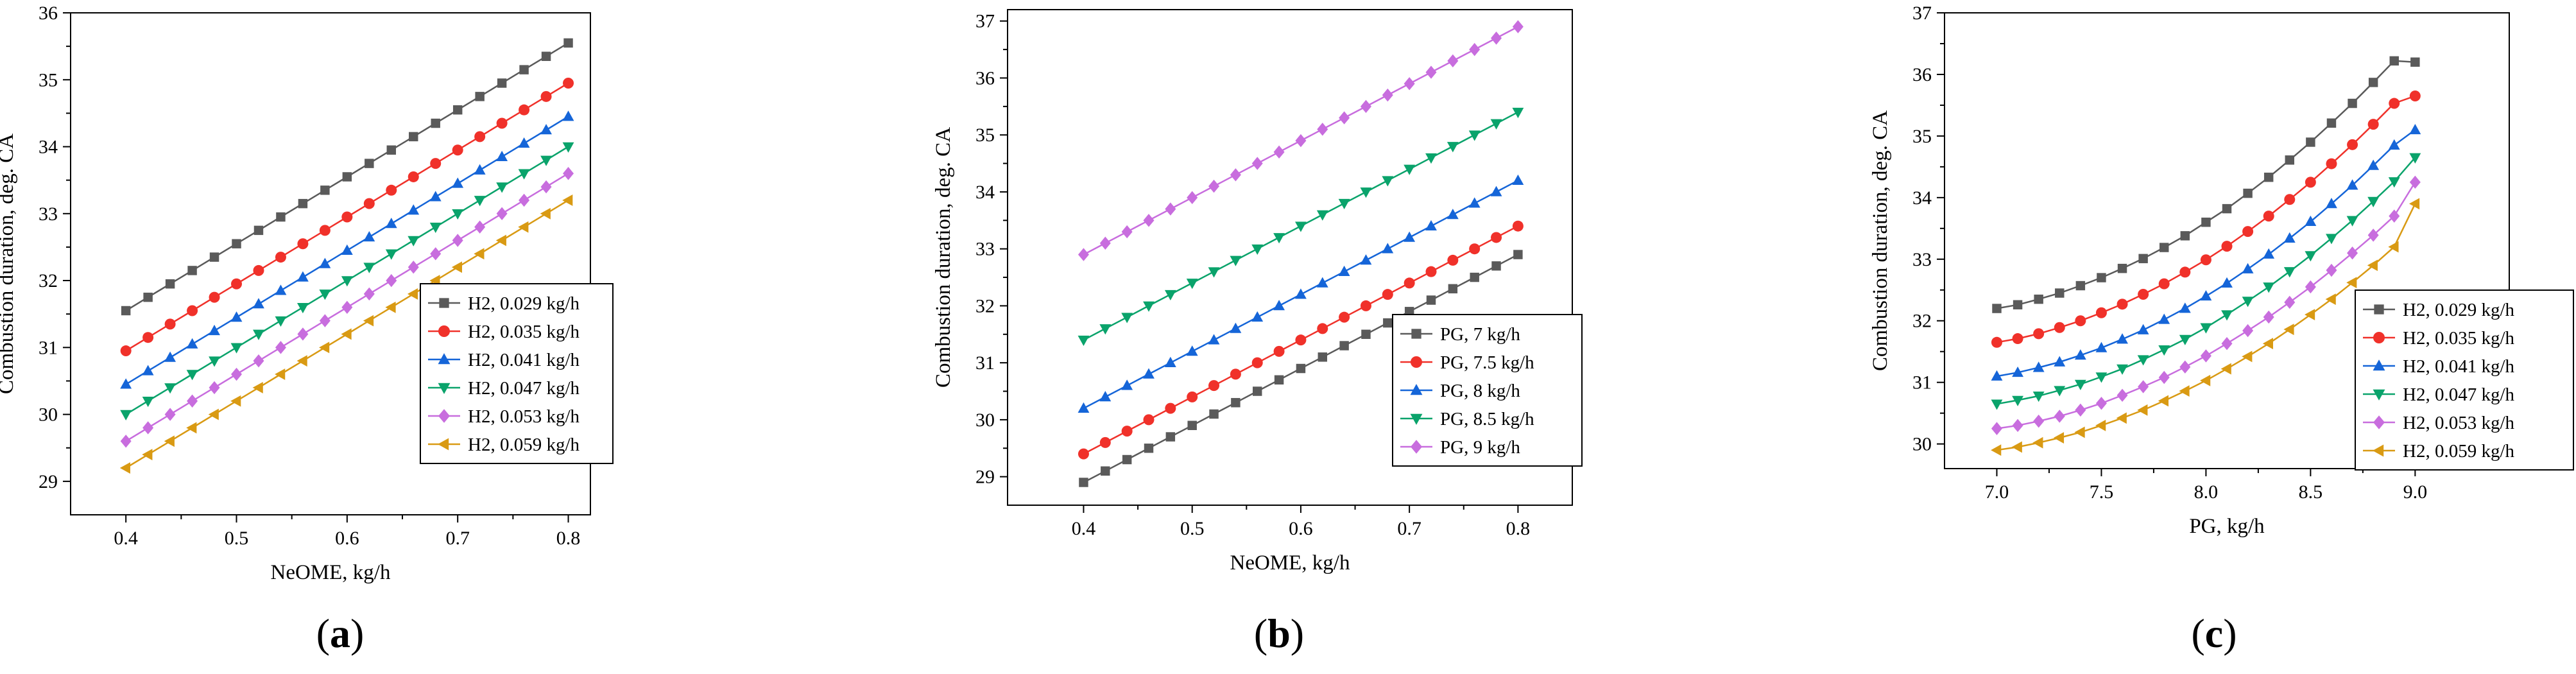 The image size is (2576, 674). Describe the element at coordinates (524, 388) in the screenshot. I see `legend-label: H2, 0.047 kg/h` at that location.